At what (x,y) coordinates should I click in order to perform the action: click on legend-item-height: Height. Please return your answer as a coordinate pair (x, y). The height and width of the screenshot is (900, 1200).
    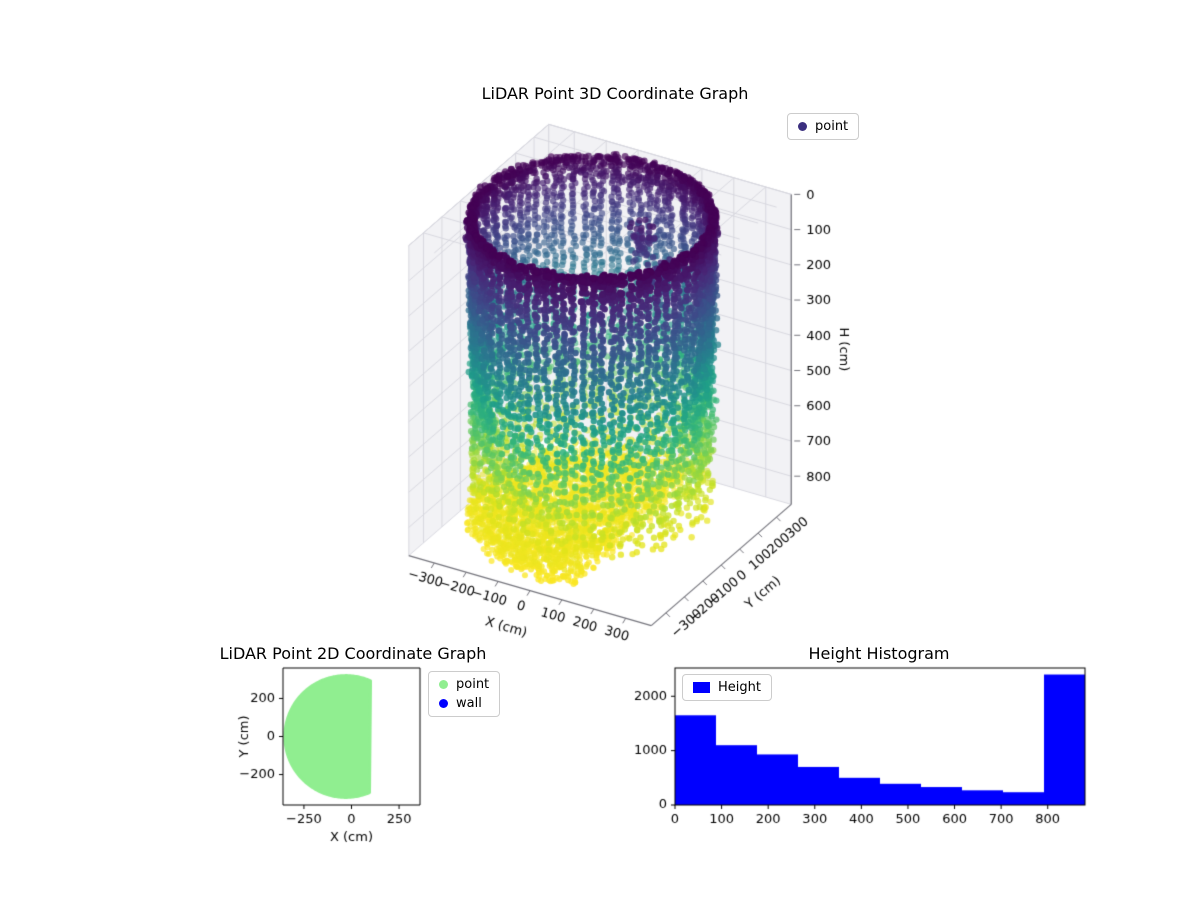
    Looking at the image, I should click on (727, 687).